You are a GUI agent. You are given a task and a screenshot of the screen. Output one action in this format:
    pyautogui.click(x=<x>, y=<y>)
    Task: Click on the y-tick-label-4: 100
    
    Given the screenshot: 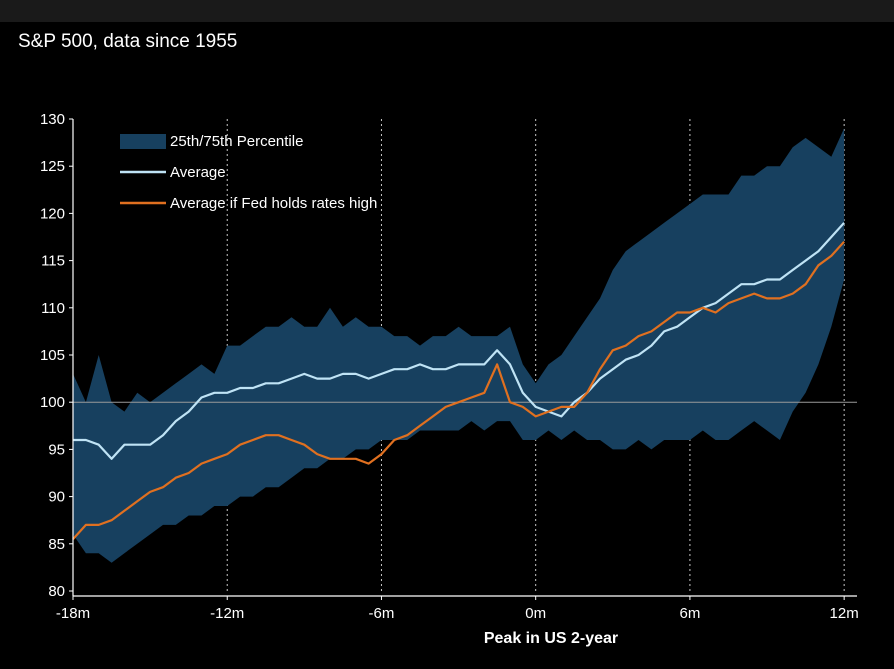 What is the action you would take?
    pyautogui.click(x=52, y=402)
    